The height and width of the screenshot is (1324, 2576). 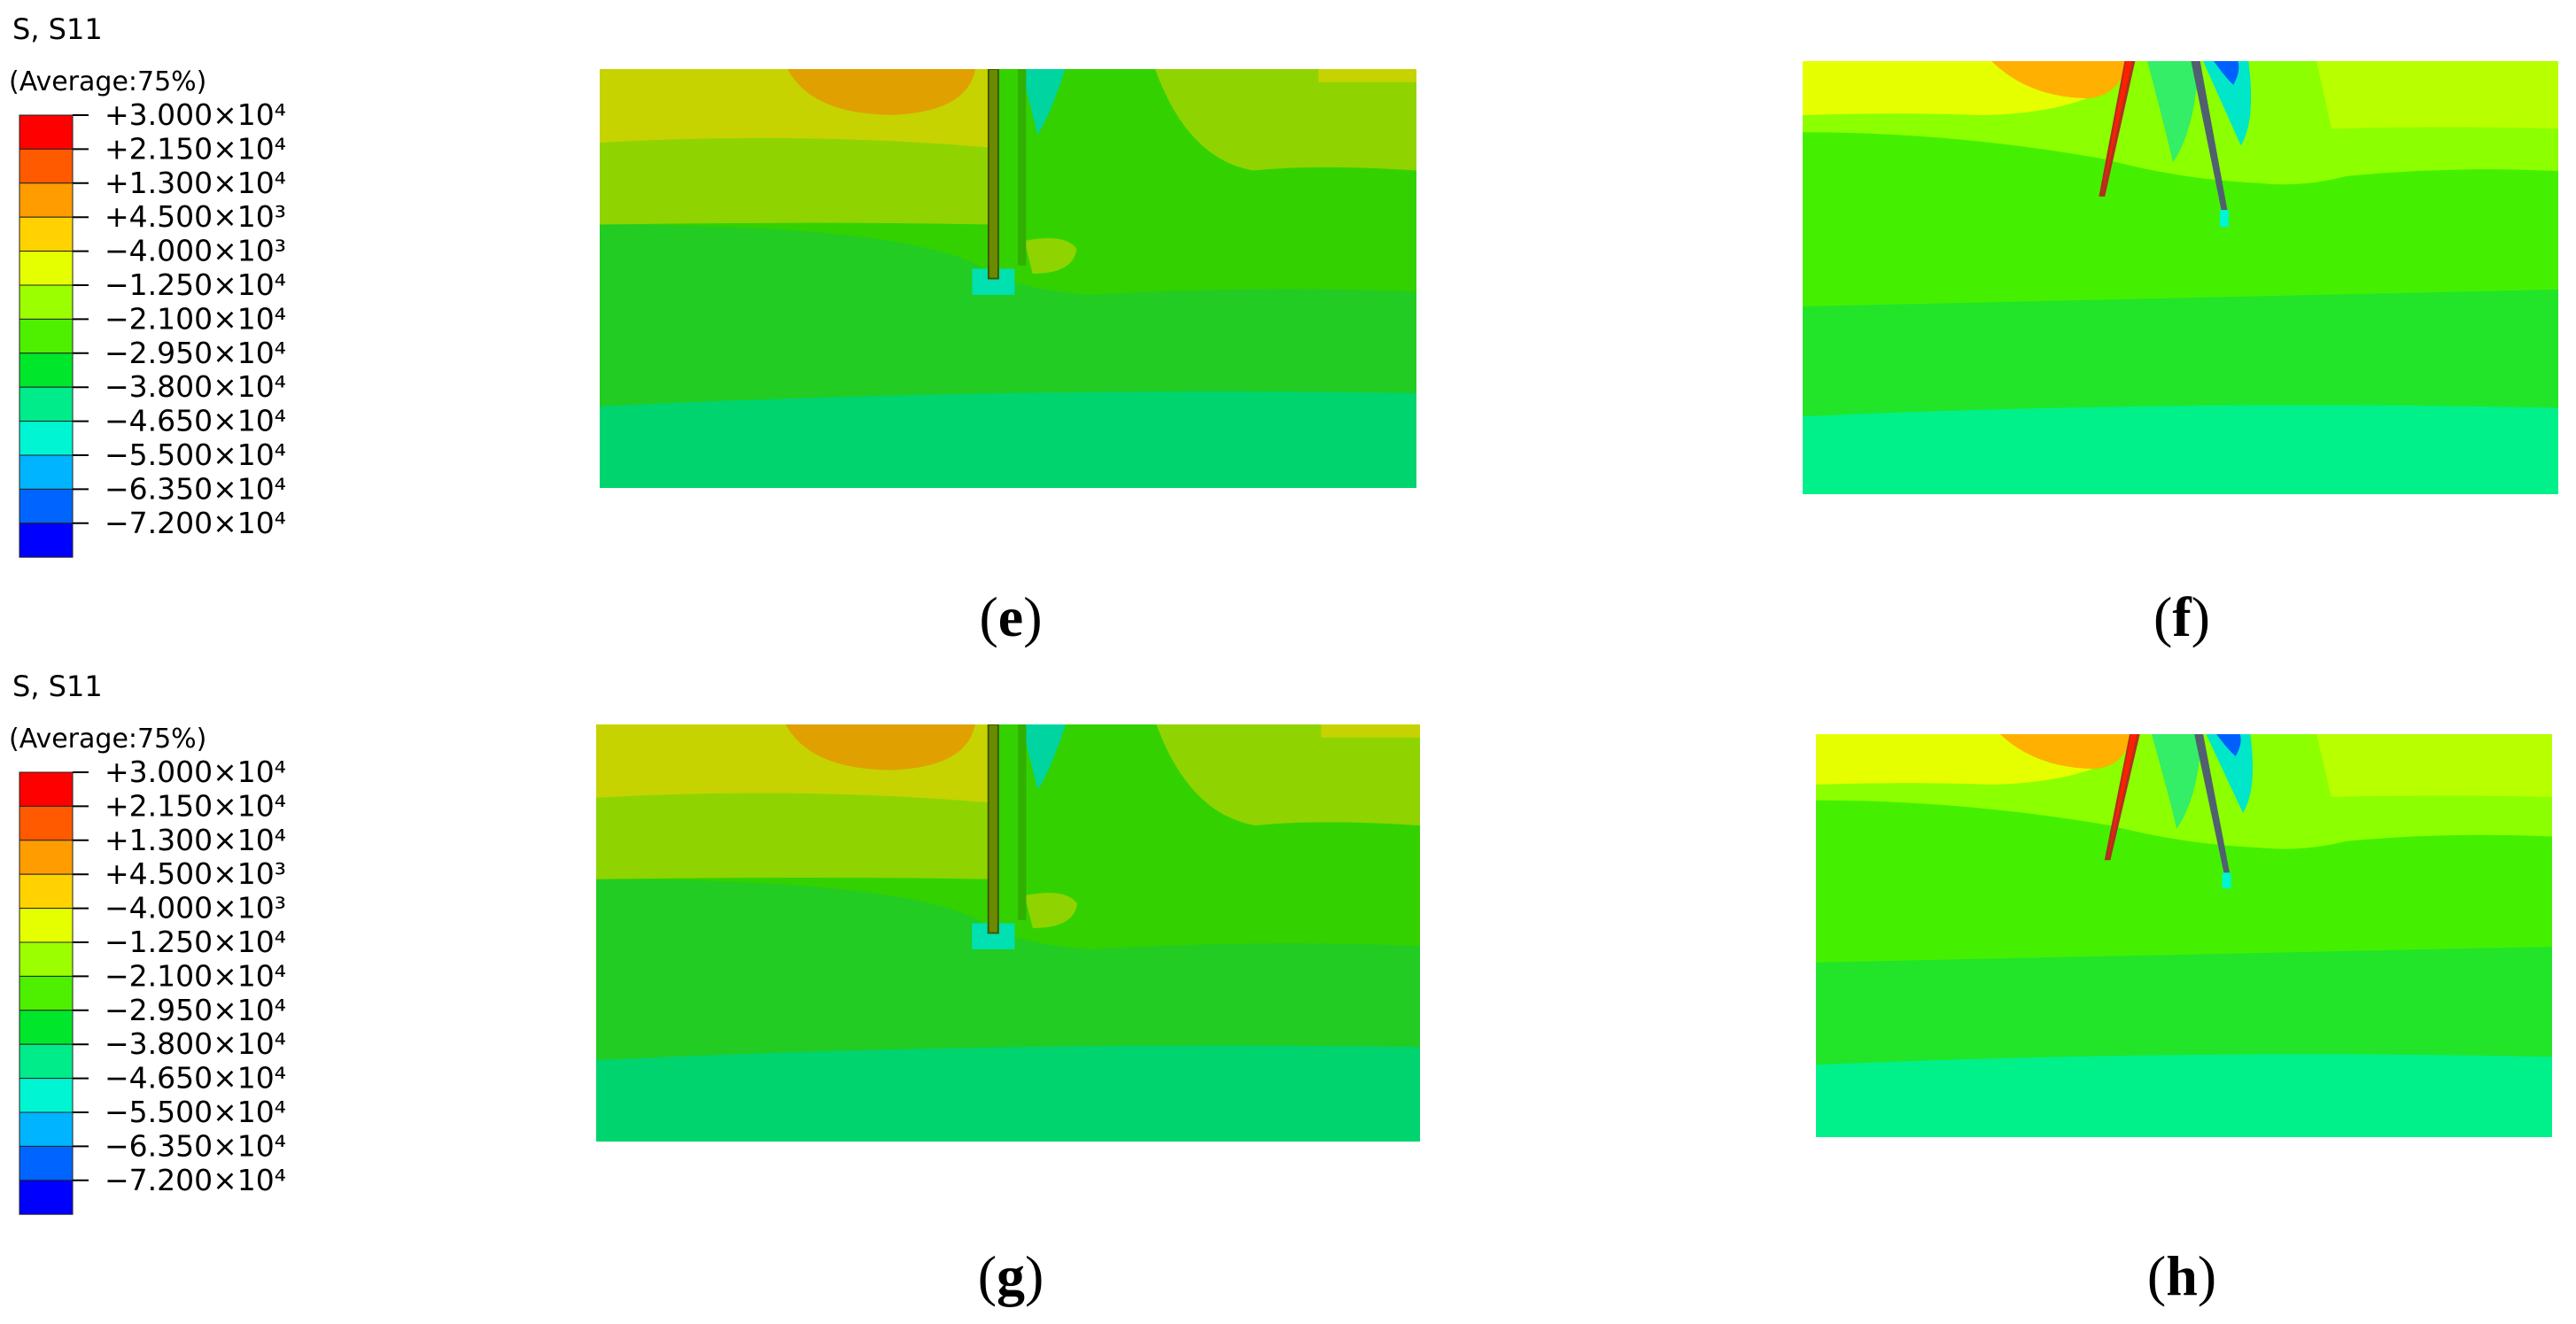 I want to click on panel-label: h, so click(x=2182, y=1275).